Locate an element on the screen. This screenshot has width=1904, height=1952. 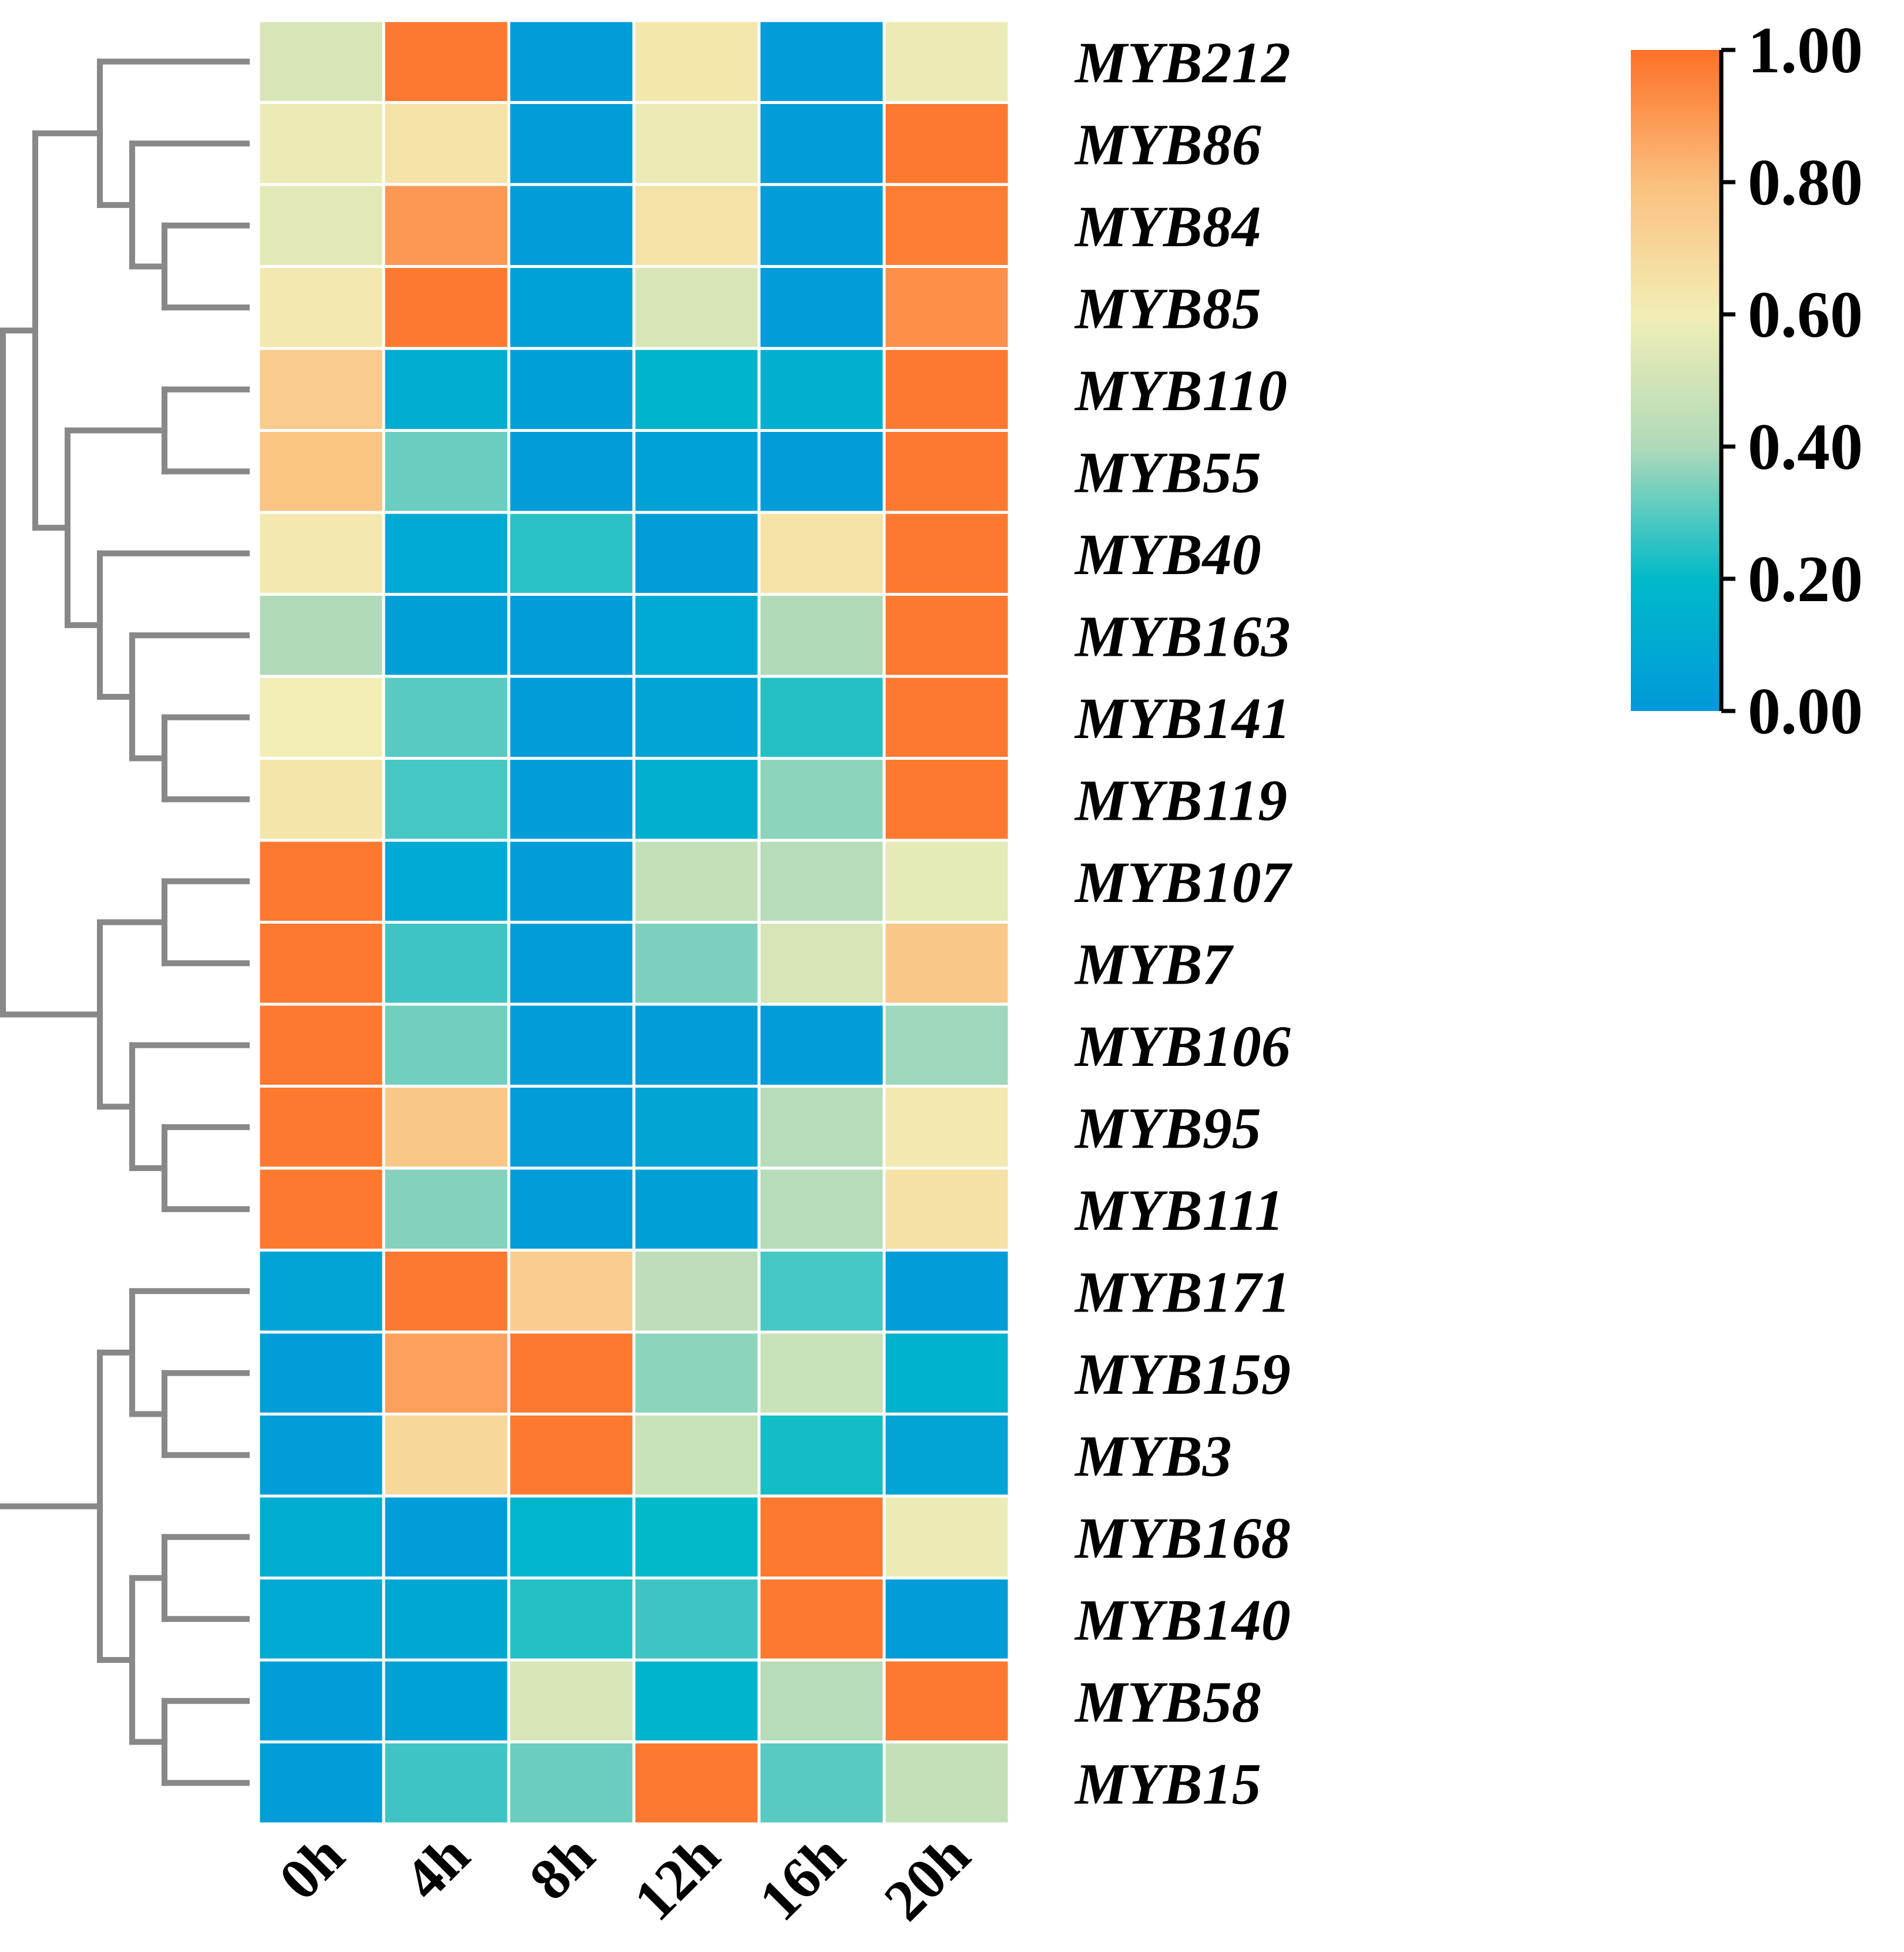
column-label: 16h is located at coordinates (803, 1878).